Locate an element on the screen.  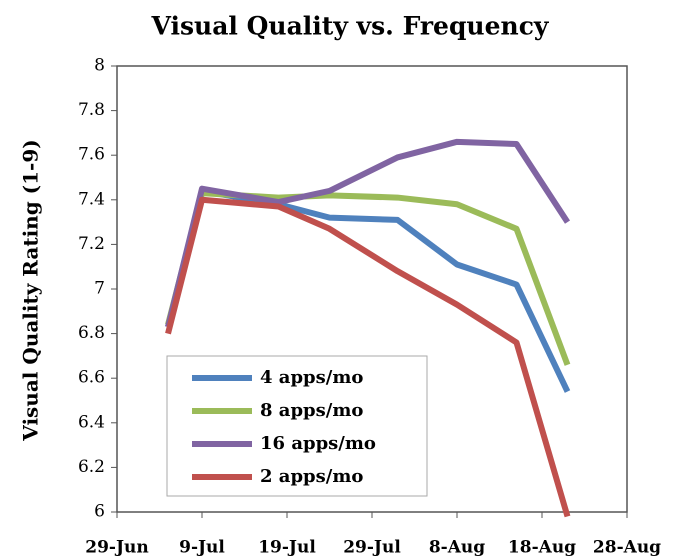
x-tick-label: 18-Aug is located at coordinates (542, 548).